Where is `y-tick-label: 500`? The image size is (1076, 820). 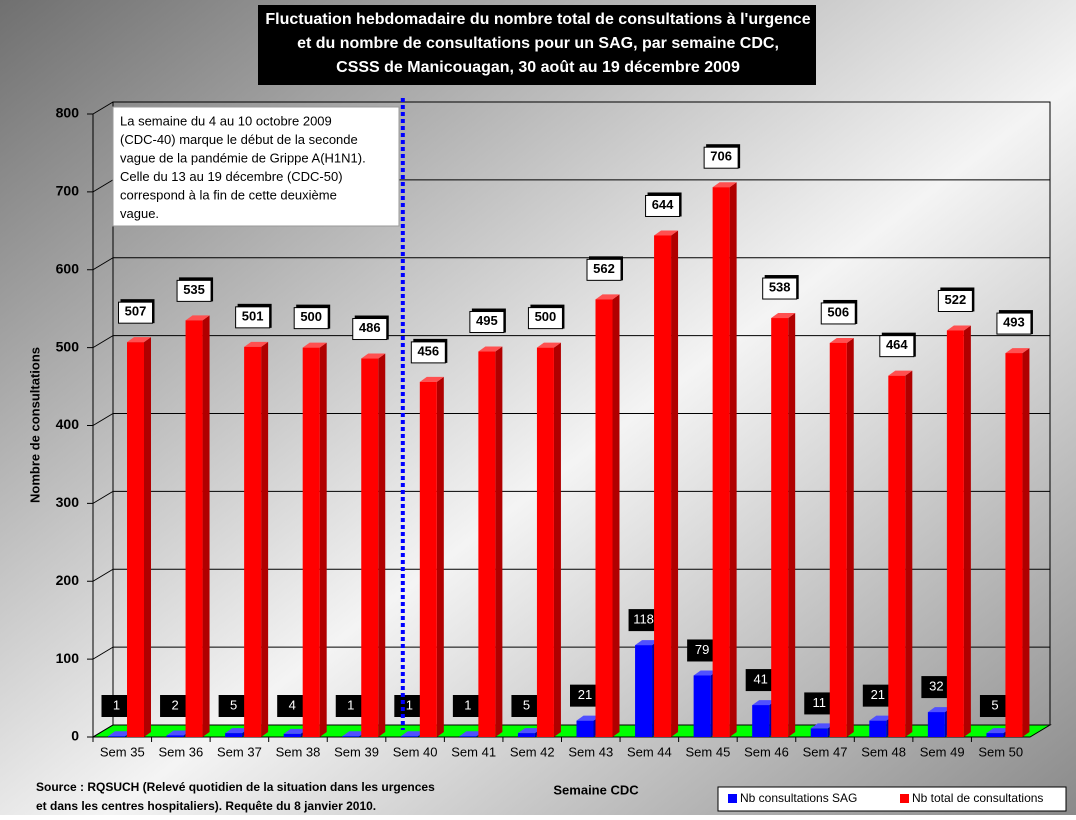 y-tick-label: 500 is located at coordinates (68, 346).